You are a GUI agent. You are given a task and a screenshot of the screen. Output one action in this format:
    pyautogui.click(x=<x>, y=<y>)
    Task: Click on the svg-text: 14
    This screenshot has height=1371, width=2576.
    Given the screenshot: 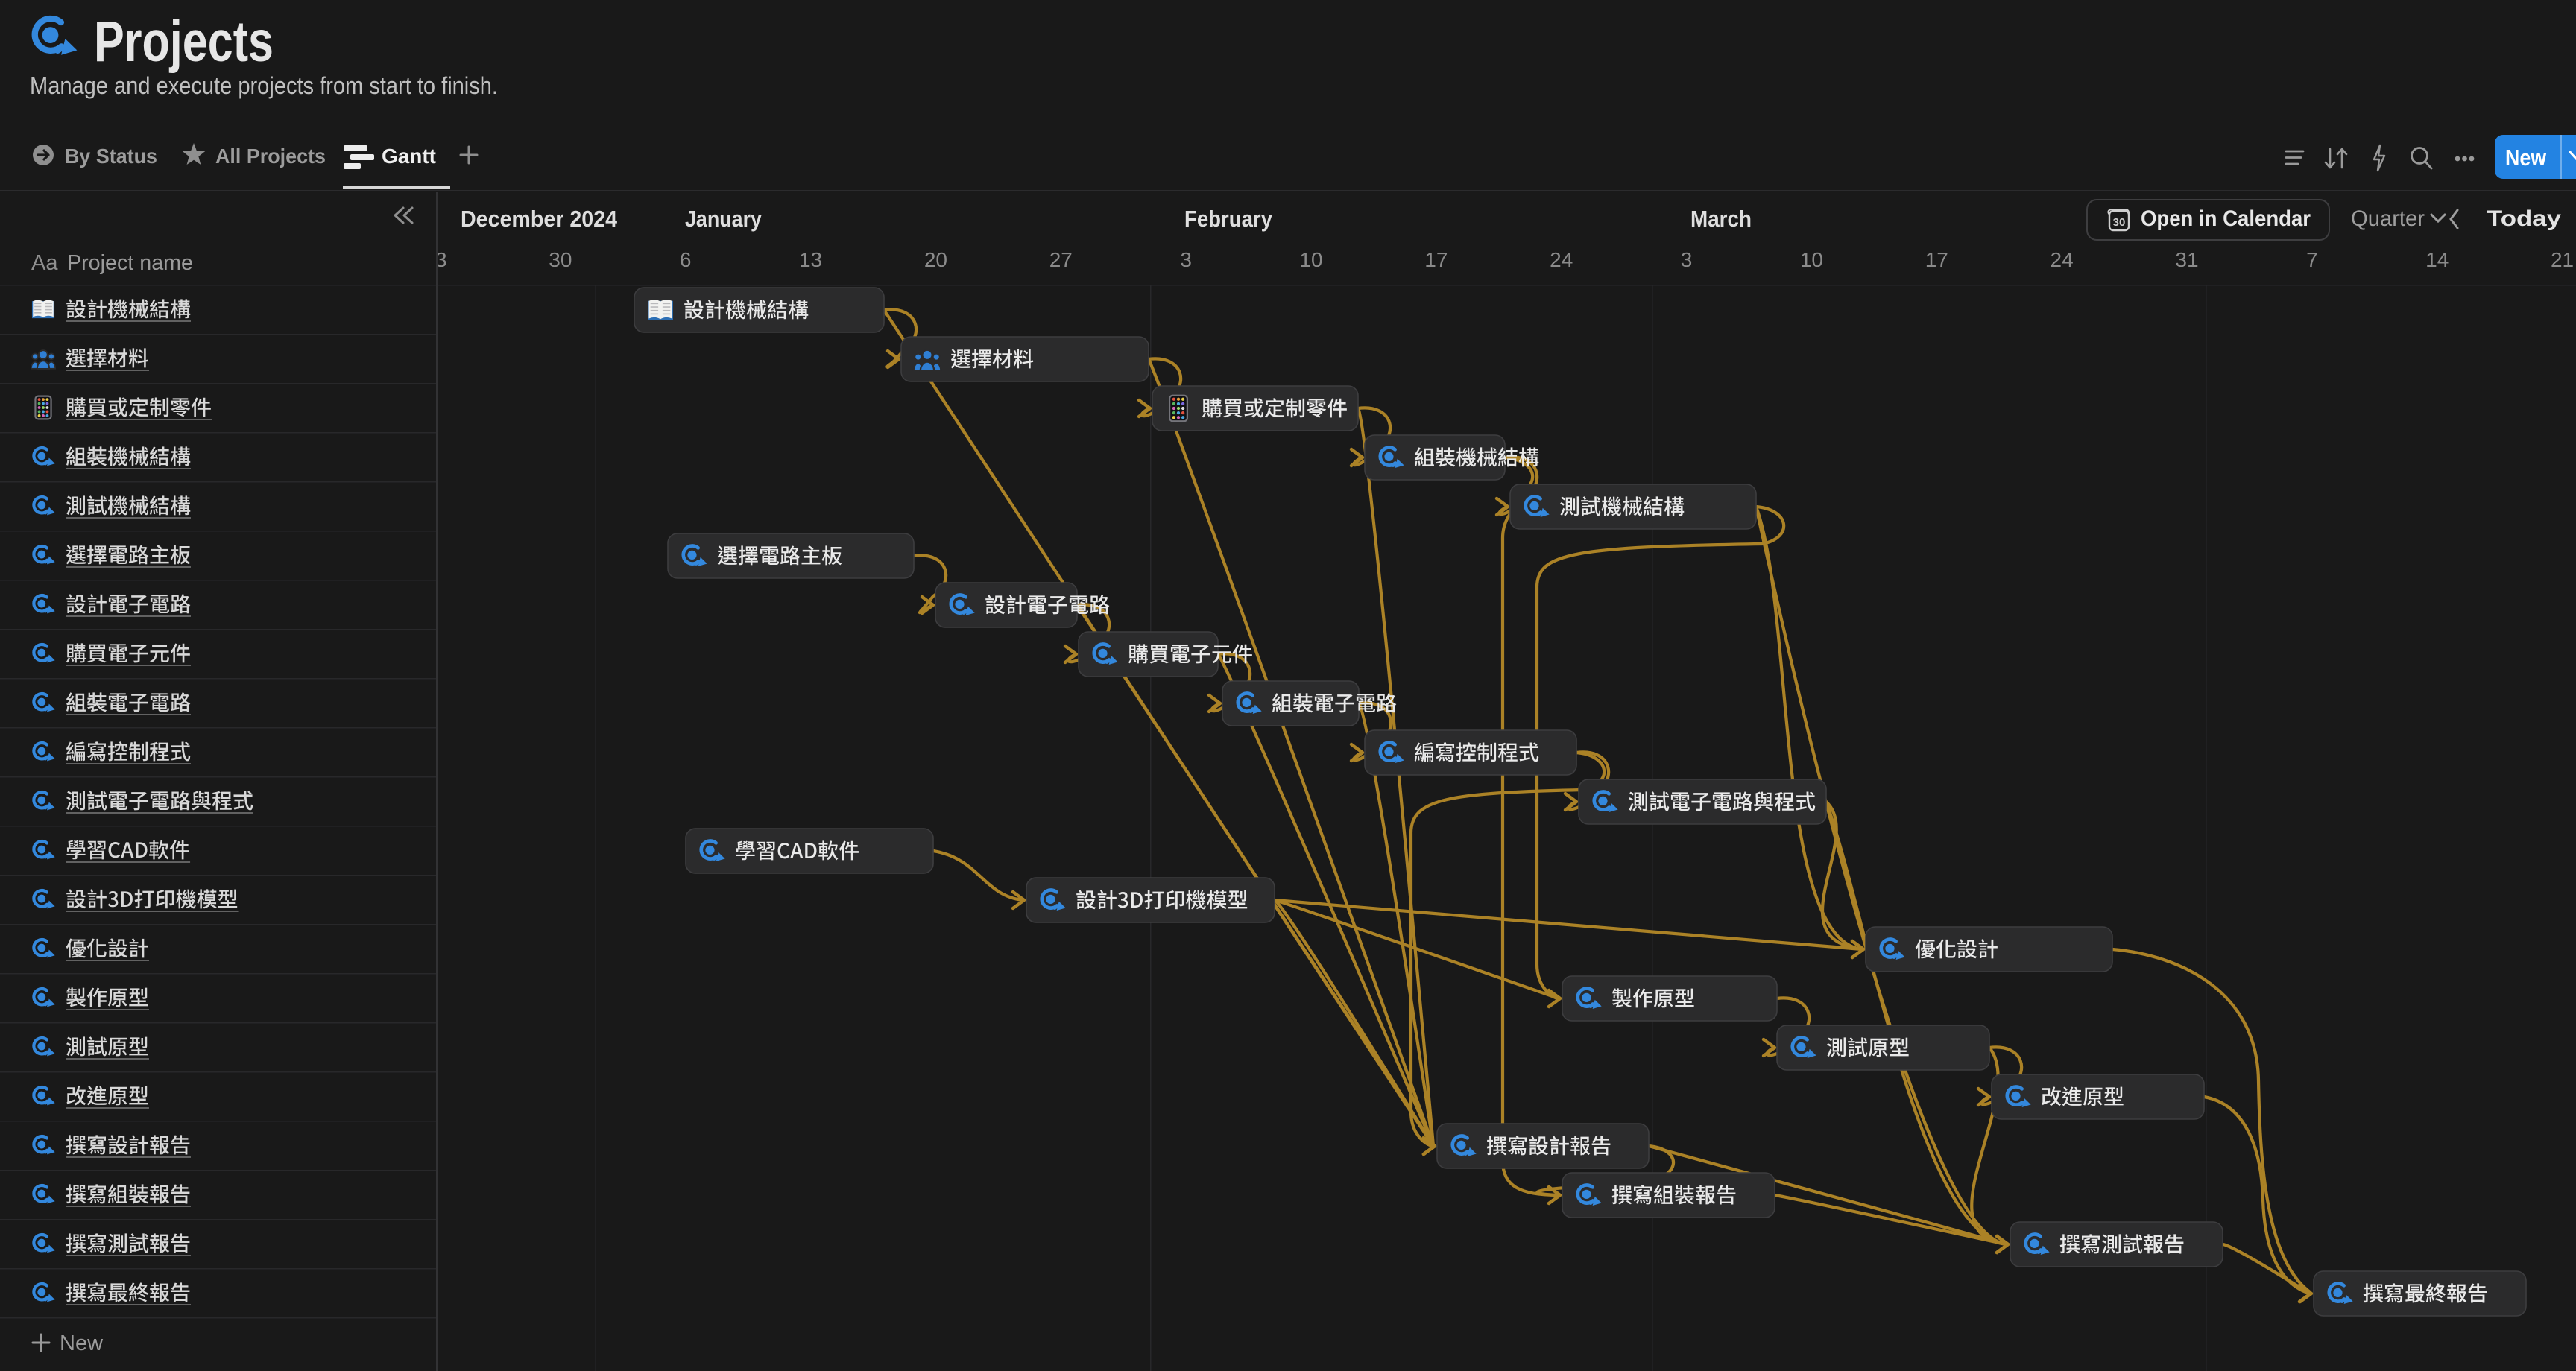 What is the action you would take?
    pyautogui.click(x=2437, y=259)
    